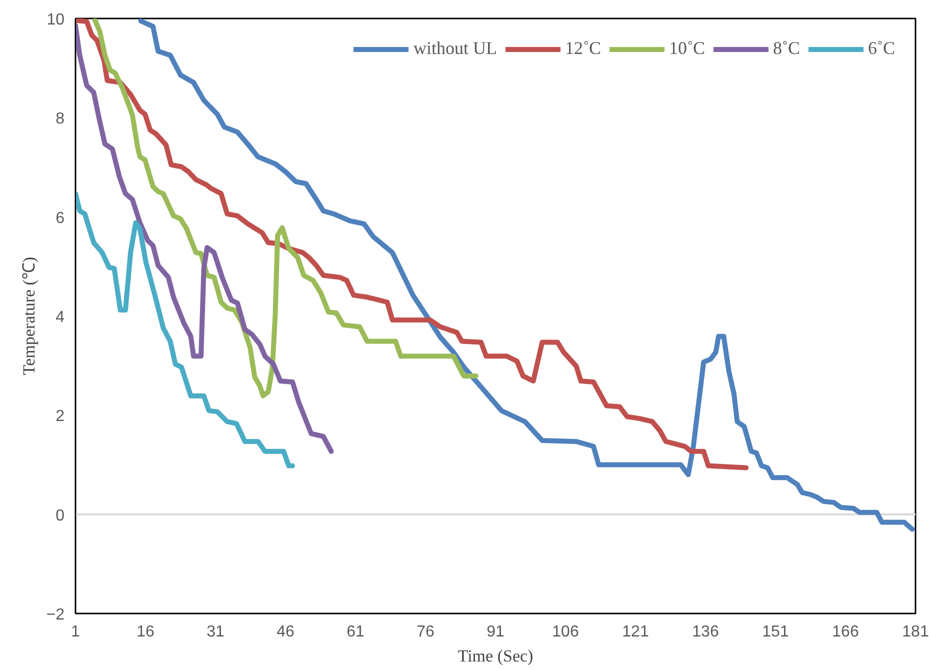  Describe the element at coordinates (28, 316) in the screenshot. I see `y-axis-title: Temperature (℃)` at that location.